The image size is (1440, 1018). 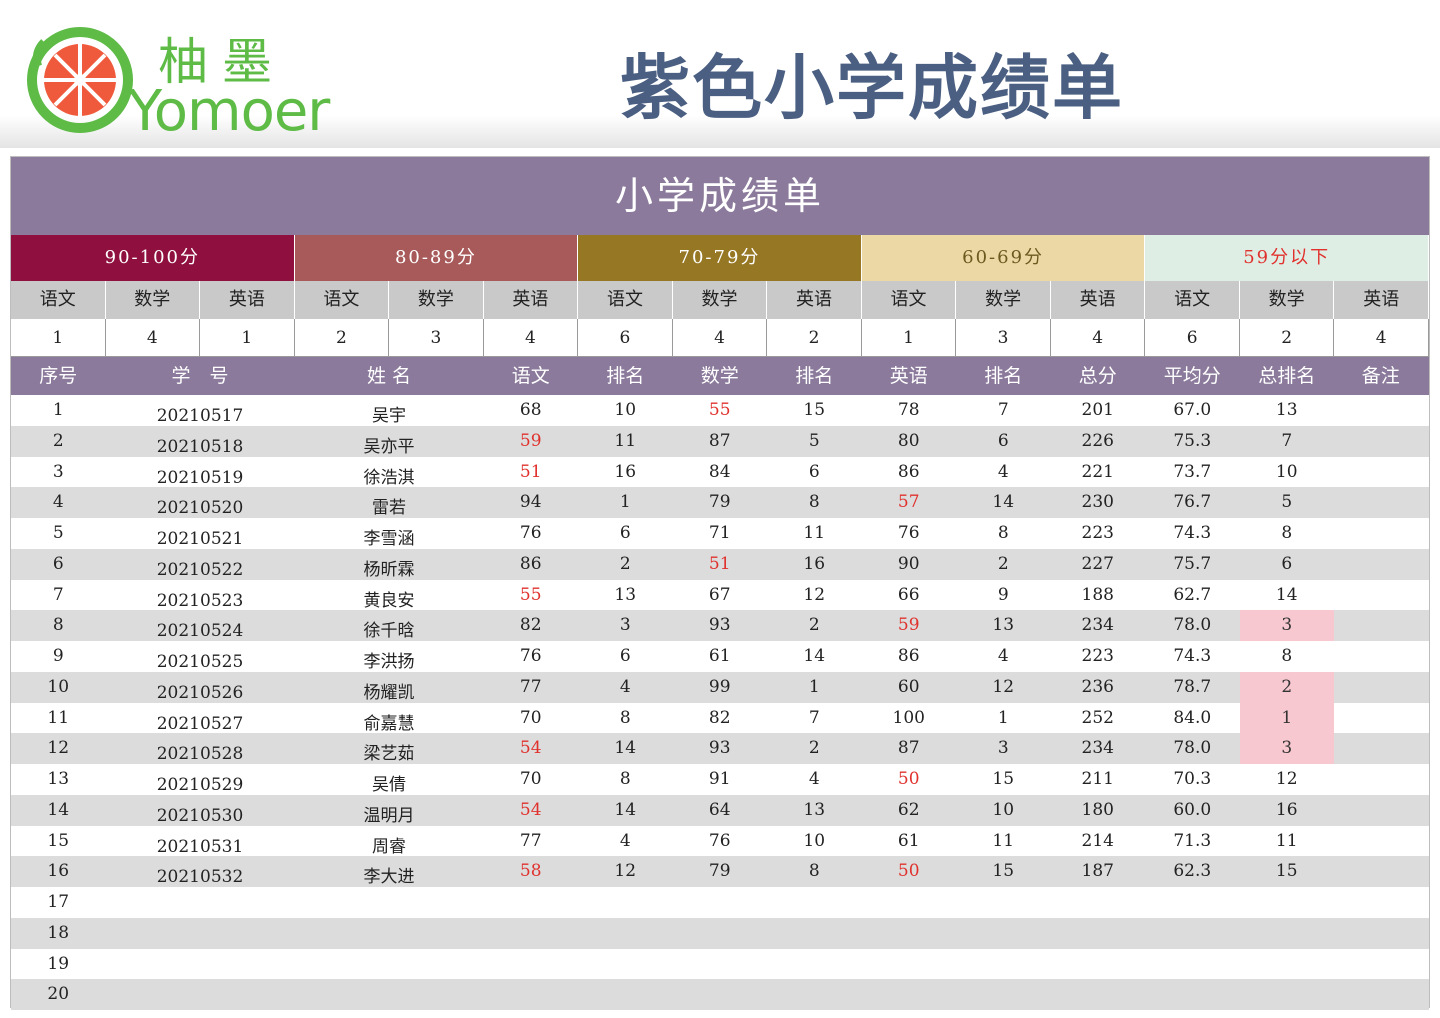 What do you see at coordinates (625, 625) in the screenshot?
I see `table-cell: 3` at bounding box center [625, 625].